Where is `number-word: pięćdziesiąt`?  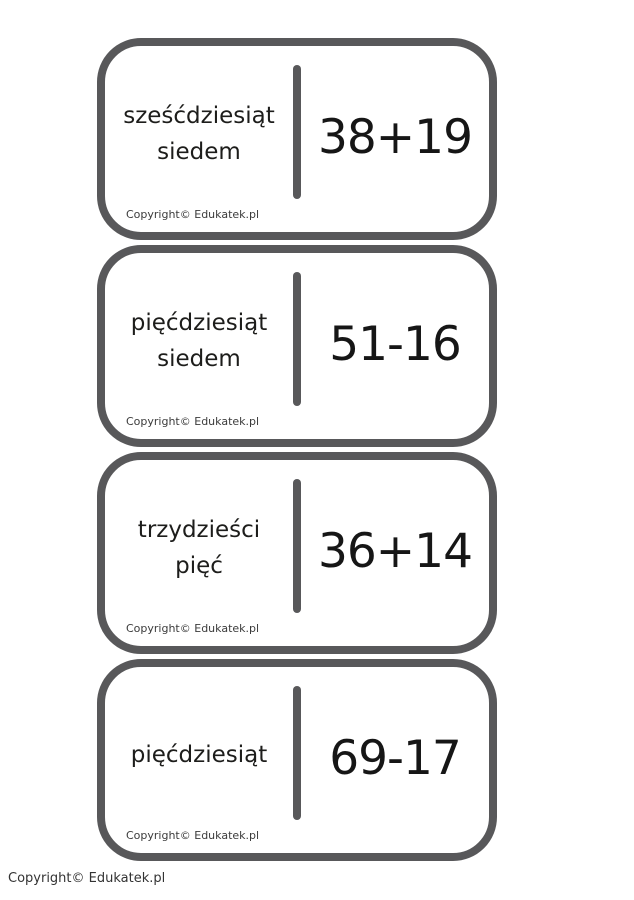 number-word: pięćdziesiąt is located at coordinates (199, 755).